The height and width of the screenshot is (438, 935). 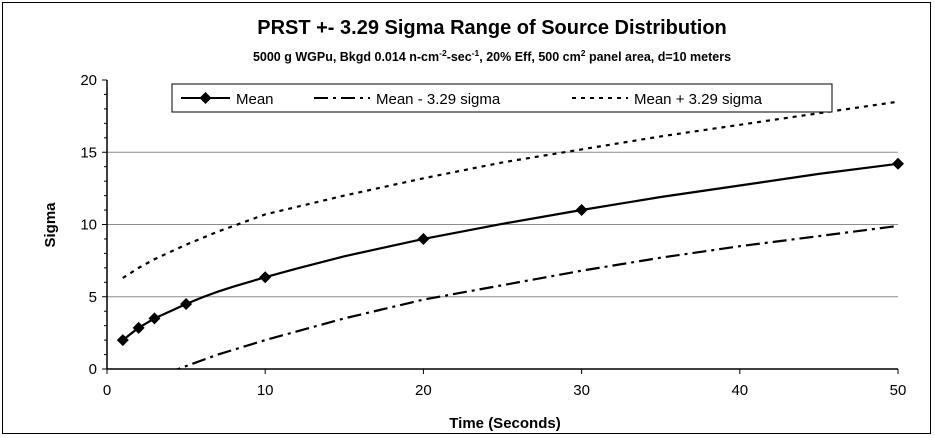 I want to click on x-tick-labels: 0 10 20 30 40 50, so click(x=505, y=390).